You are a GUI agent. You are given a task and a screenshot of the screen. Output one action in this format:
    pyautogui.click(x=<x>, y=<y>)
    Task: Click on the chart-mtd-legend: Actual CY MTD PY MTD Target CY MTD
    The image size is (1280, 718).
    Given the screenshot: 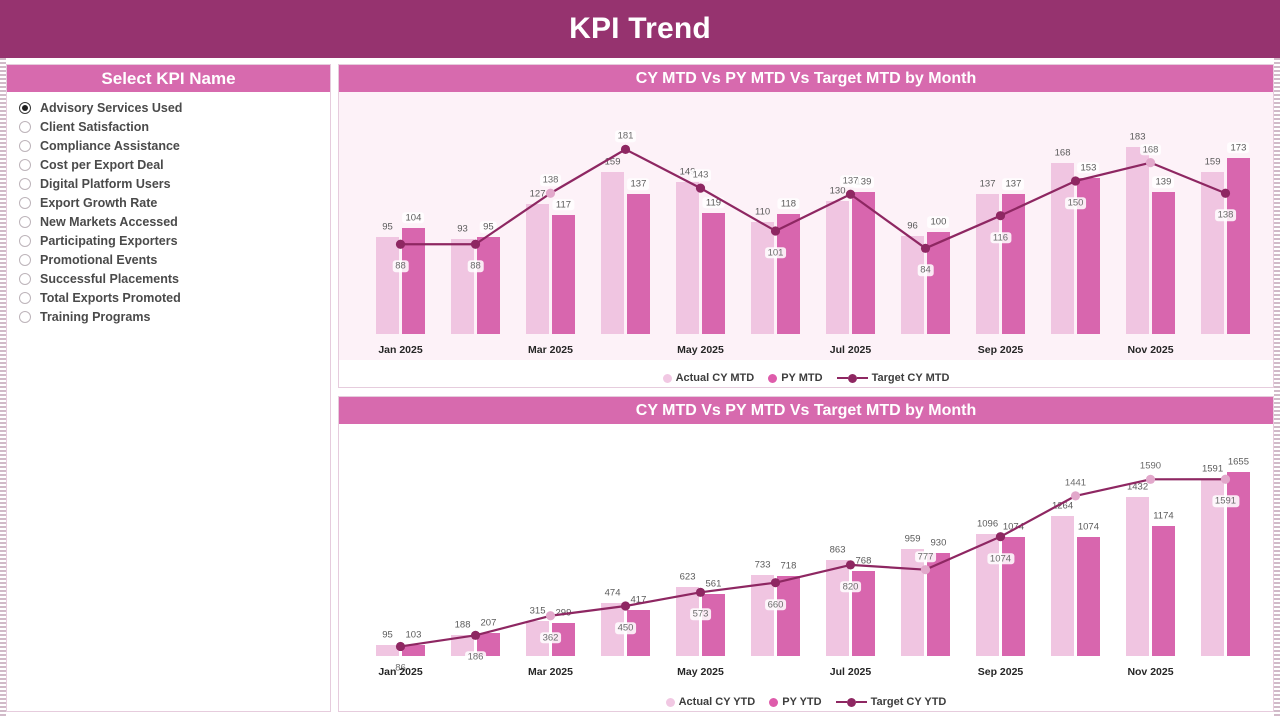 What is the action you would take?
    pyautogui.click(x=806, y=378)
    